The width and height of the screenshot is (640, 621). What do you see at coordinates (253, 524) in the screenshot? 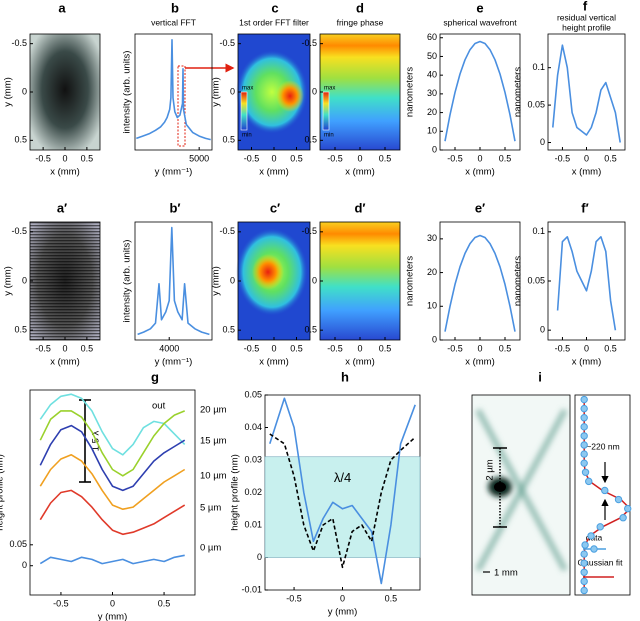
I see `y-tick-label: 0.01` at bounding box center [253, 524].